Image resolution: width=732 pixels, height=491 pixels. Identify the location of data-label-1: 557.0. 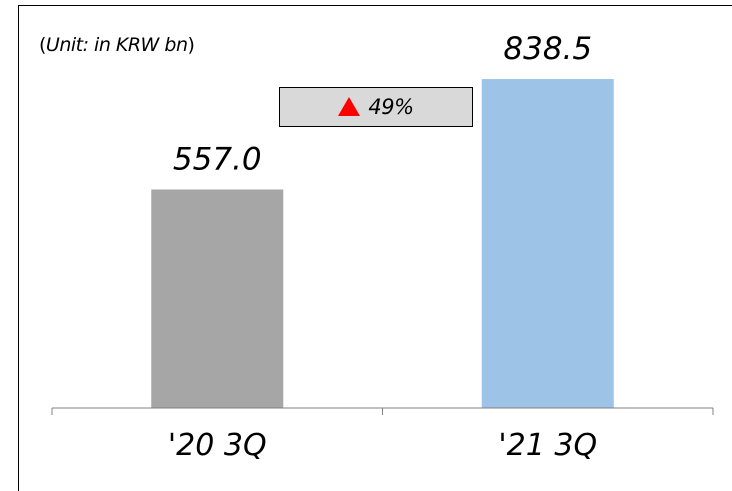
(217, 159).